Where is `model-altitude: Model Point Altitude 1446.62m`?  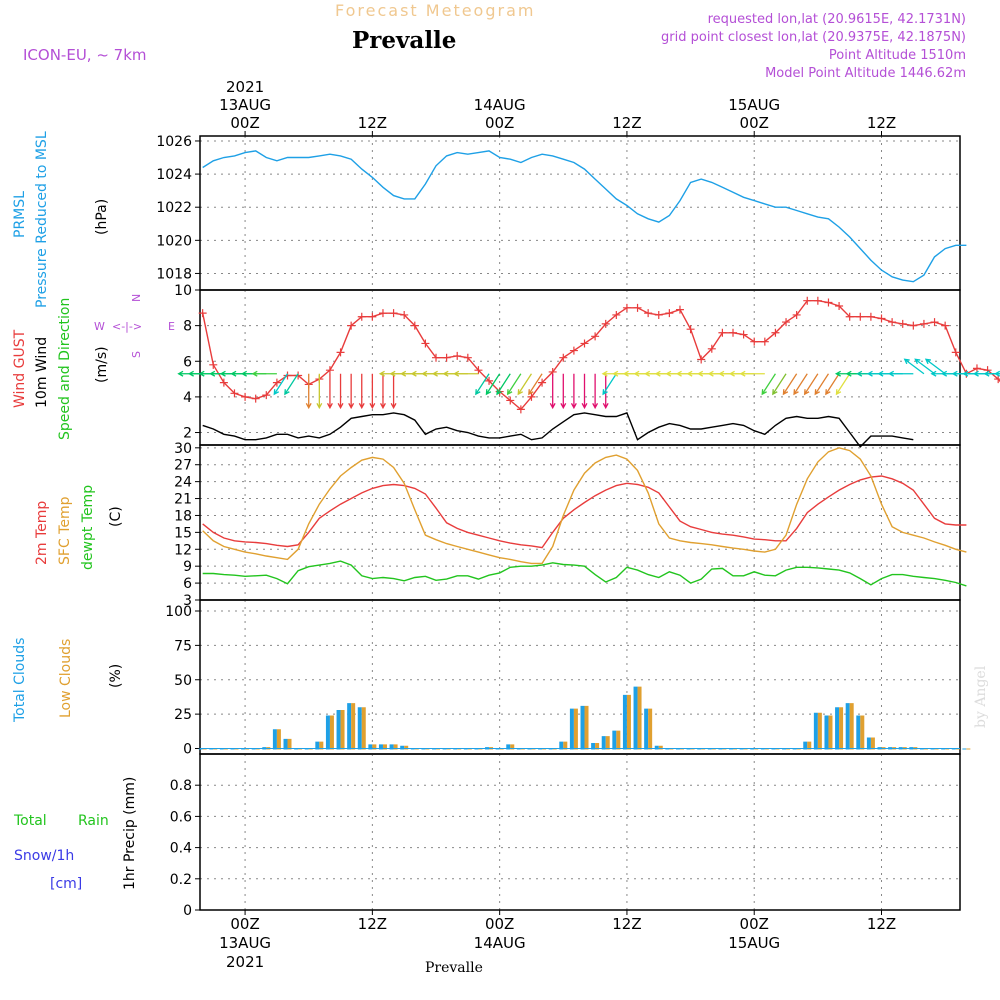
model-altitude: Model Point Altitude 1446.62m is located at coordinates (865, 73).